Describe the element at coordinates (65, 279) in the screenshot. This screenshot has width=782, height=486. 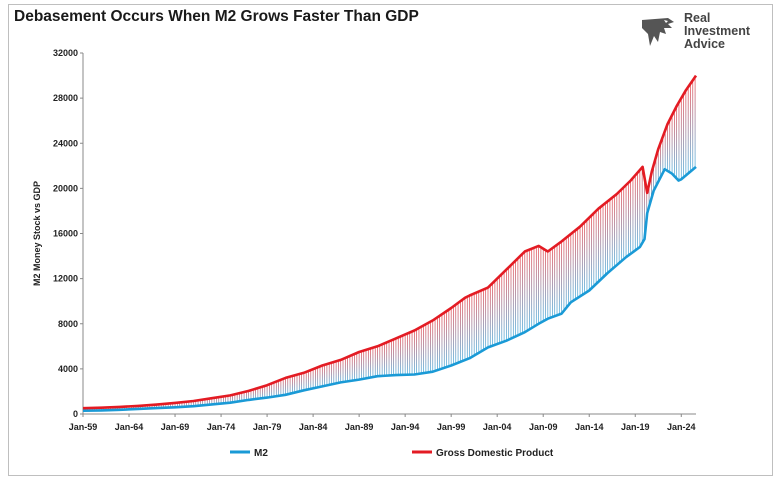
I see `y-tick-label: 12000` at that location.